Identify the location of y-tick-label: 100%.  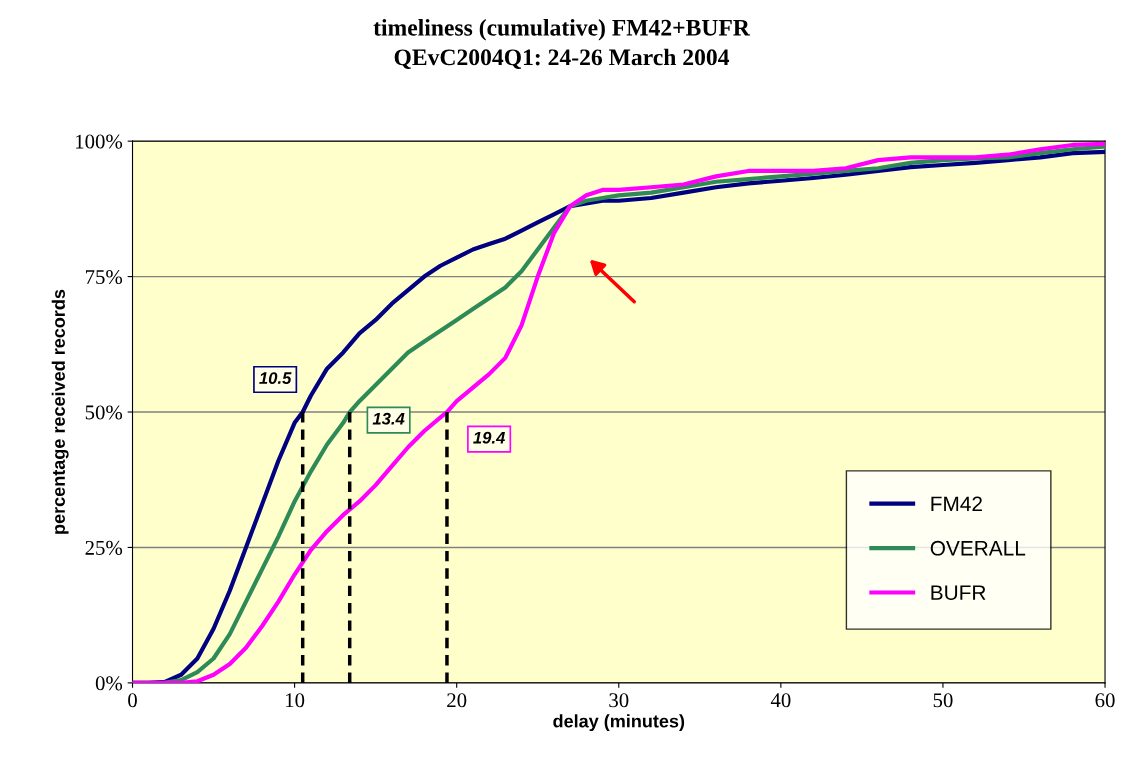
(99, 141).